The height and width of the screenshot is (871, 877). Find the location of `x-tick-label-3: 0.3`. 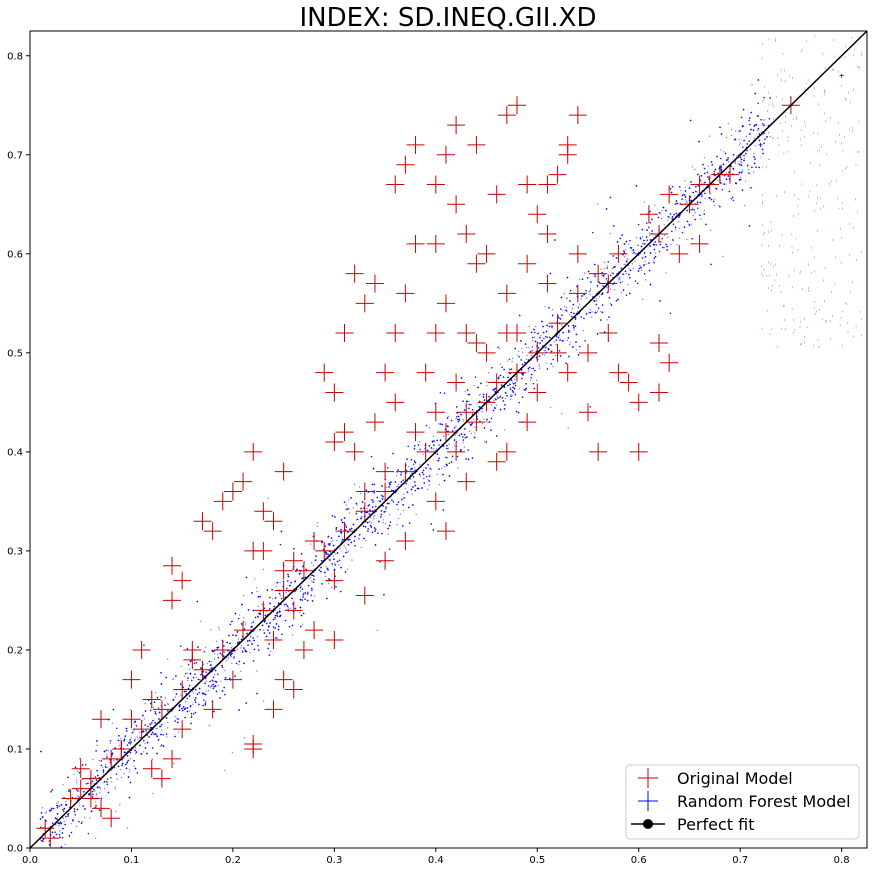

x-tick-label-3: 0.3 is located at coordinates (334, 860).